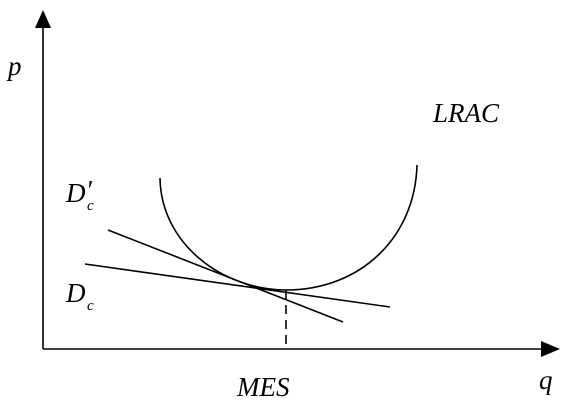 The height and width of the screenshot is (405, 570). Describe the element at coordinates (14, 66) in the screenshot. I see `y-axis-label: p` at that location.